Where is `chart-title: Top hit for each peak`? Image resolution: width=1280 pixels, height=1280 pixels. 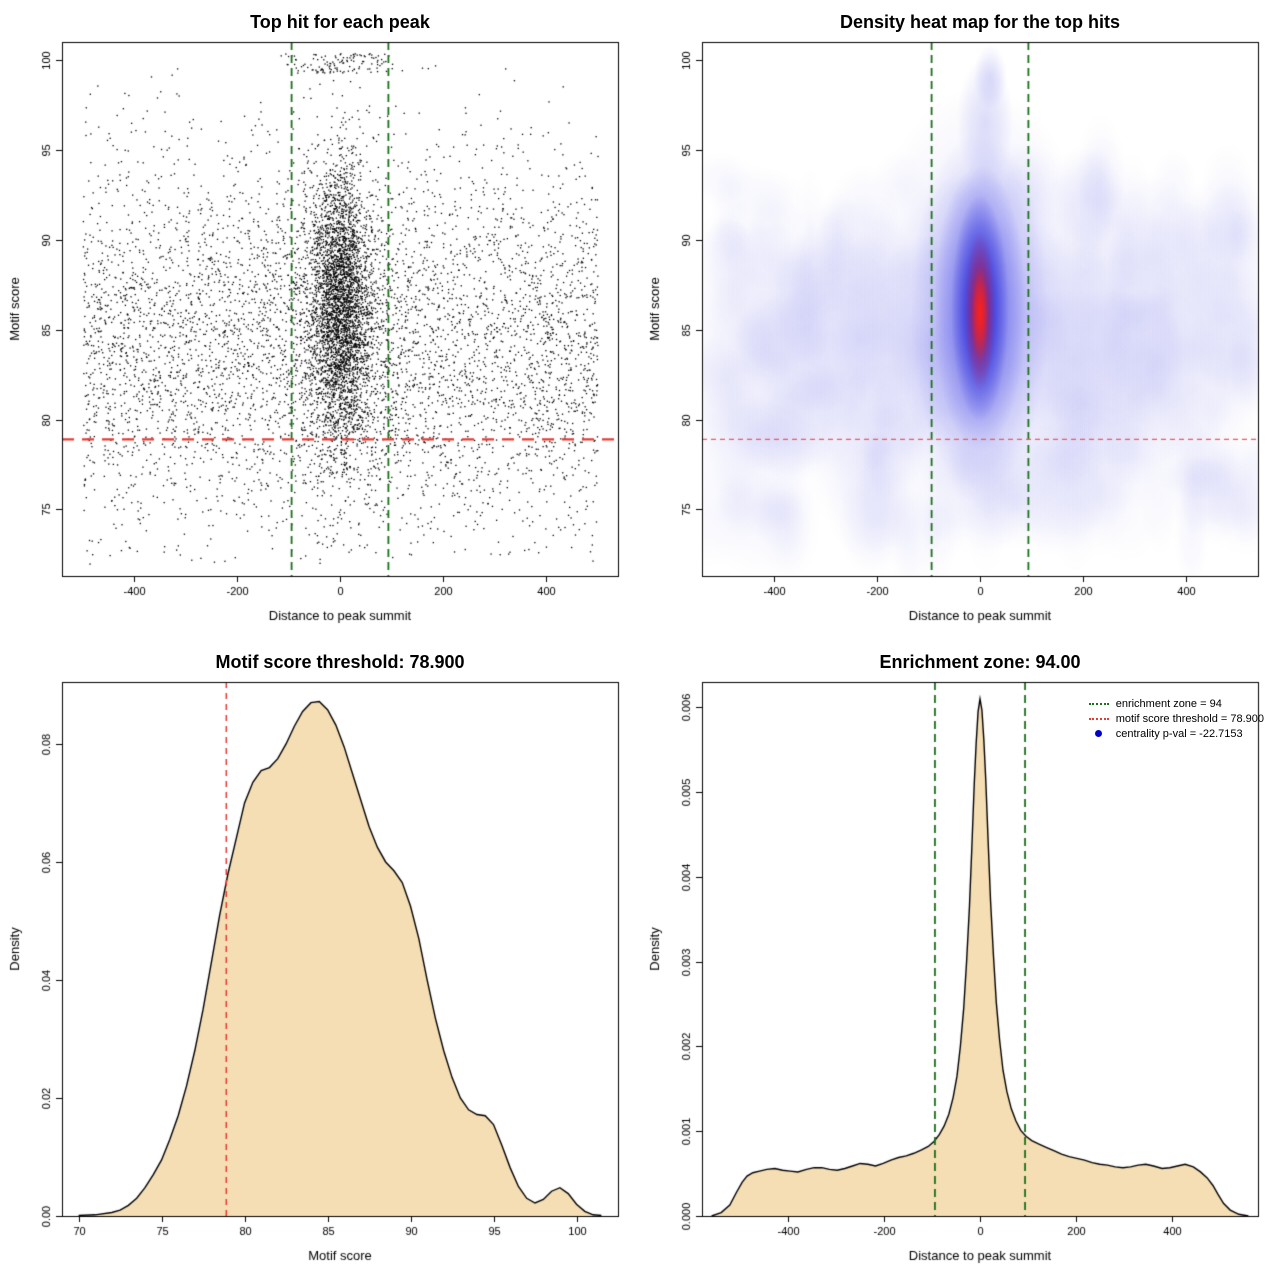 chart-title: Top hit for each peak is located at coordinates (340, 22).